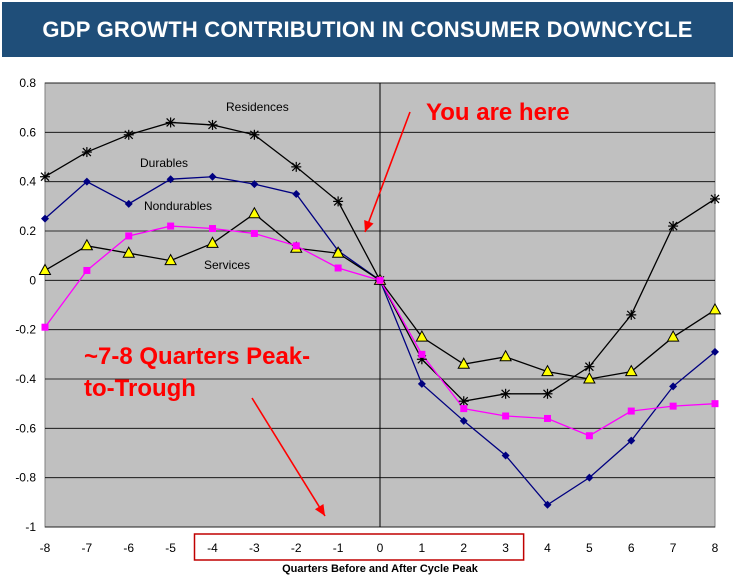 The height and width of the screenshot is (587, 735). Describe the element at coordinates (25, 478) in the screenshot. I see `y-tick-label: -0.8` at that location.